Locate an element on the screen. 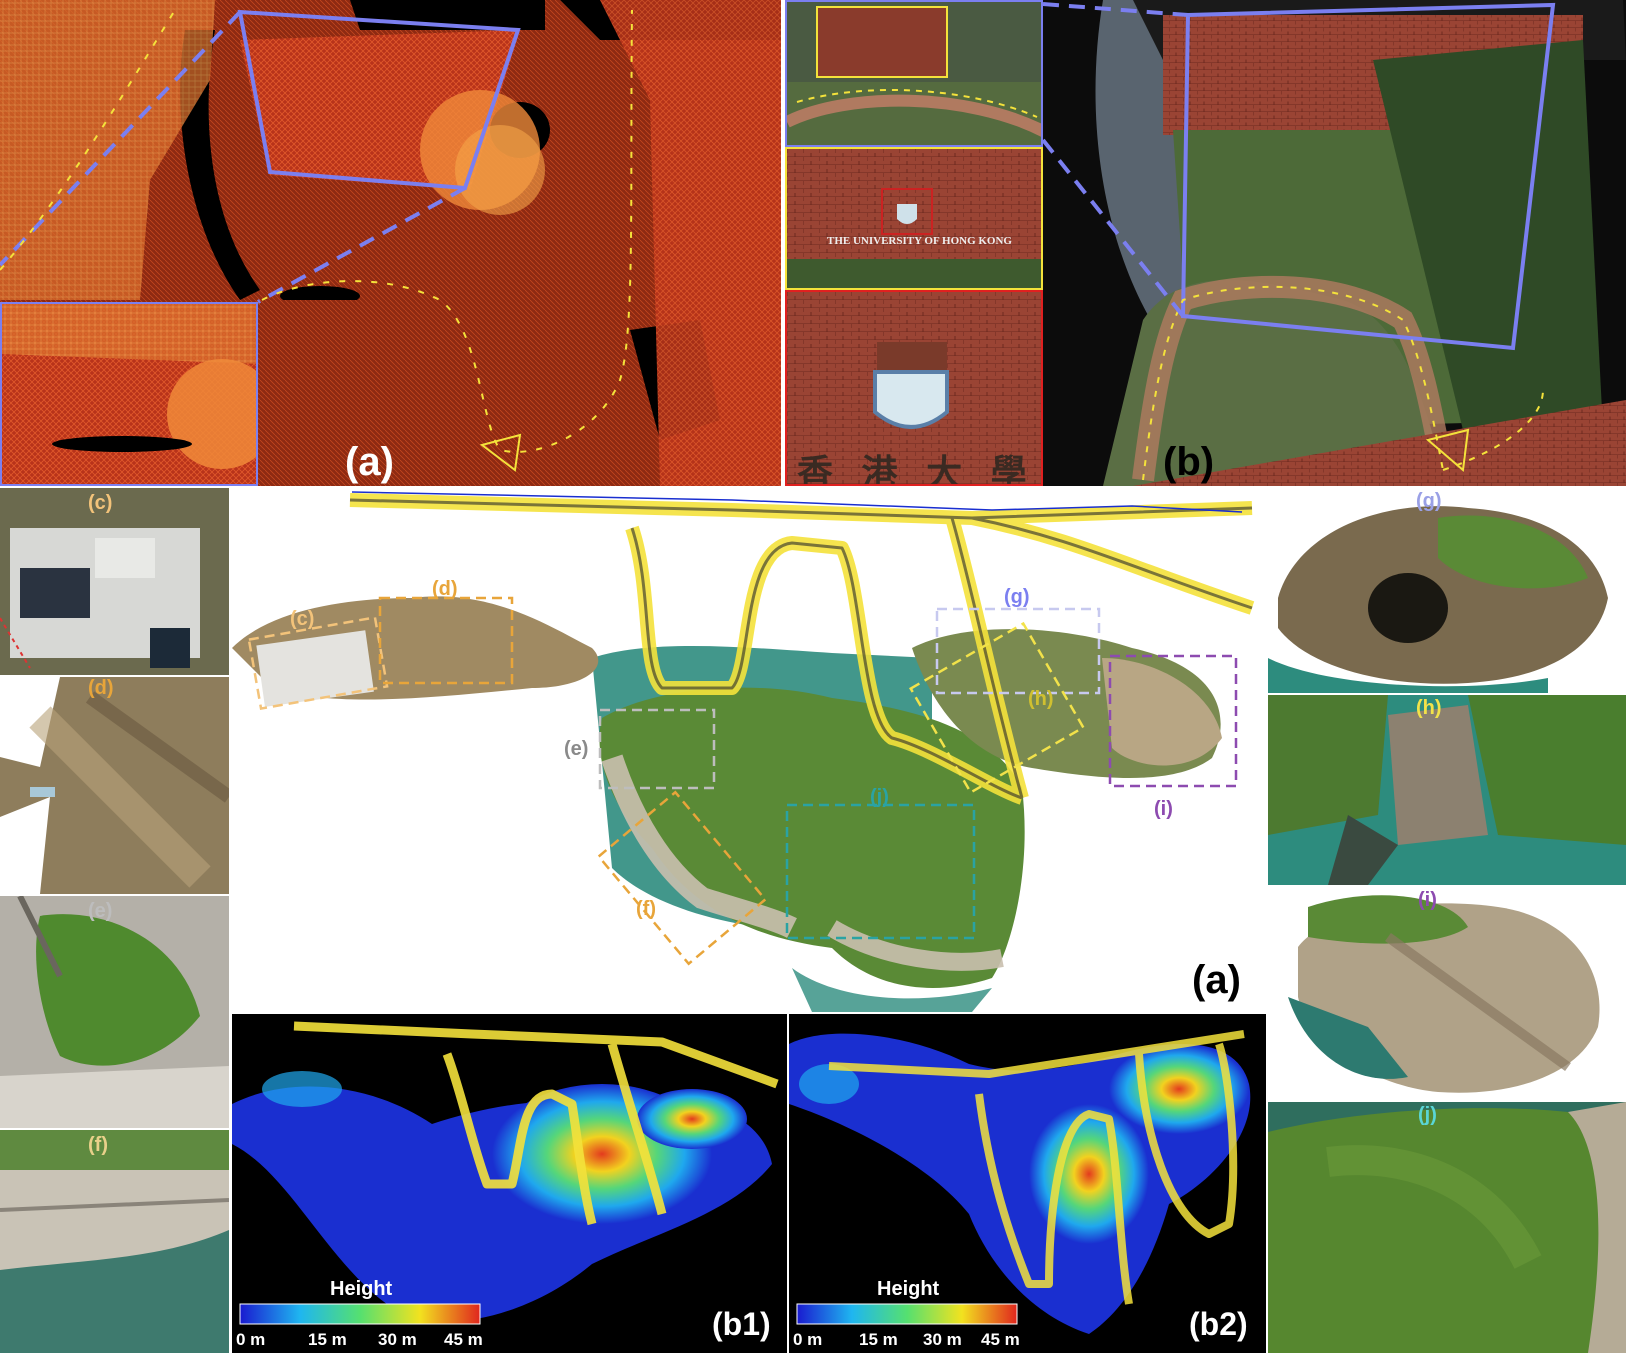 Image resolution: width=1626 pixels, height=1353 pixels. region-tag-c: (c) is located at coordinates (302, 619).